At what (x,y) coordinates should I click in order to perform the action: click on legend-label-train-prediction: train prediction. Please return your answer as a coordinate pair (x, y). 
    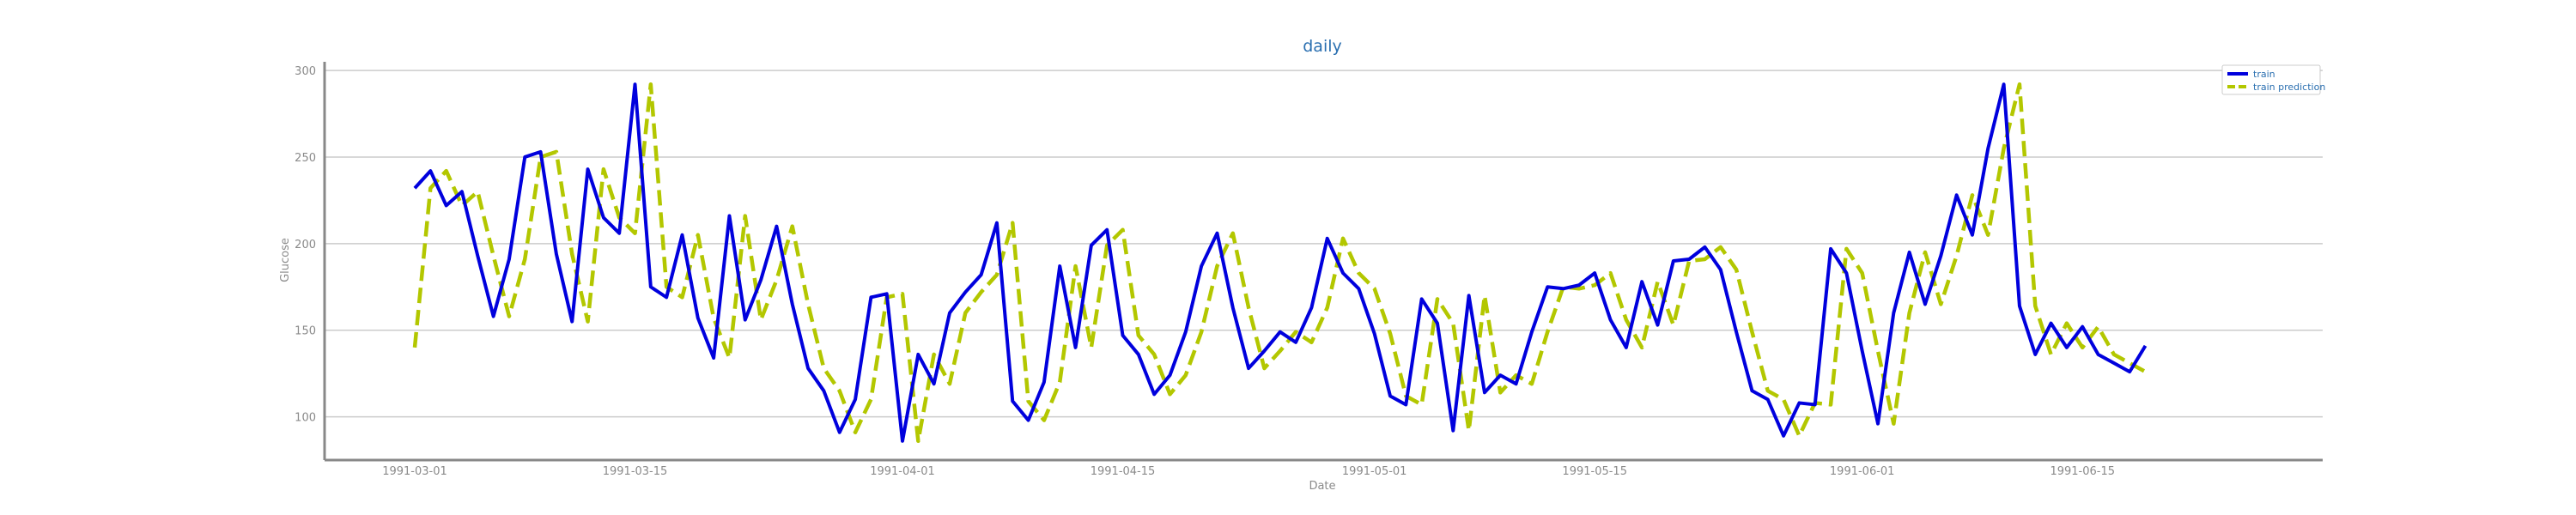
    Looking at the image, I should click on (2289, 87).